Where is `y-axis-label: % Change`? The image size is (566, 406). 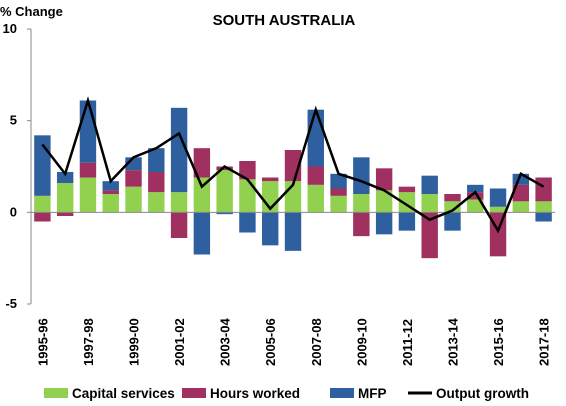
y-axis-label: % Change is located at coordinates (31, 11).